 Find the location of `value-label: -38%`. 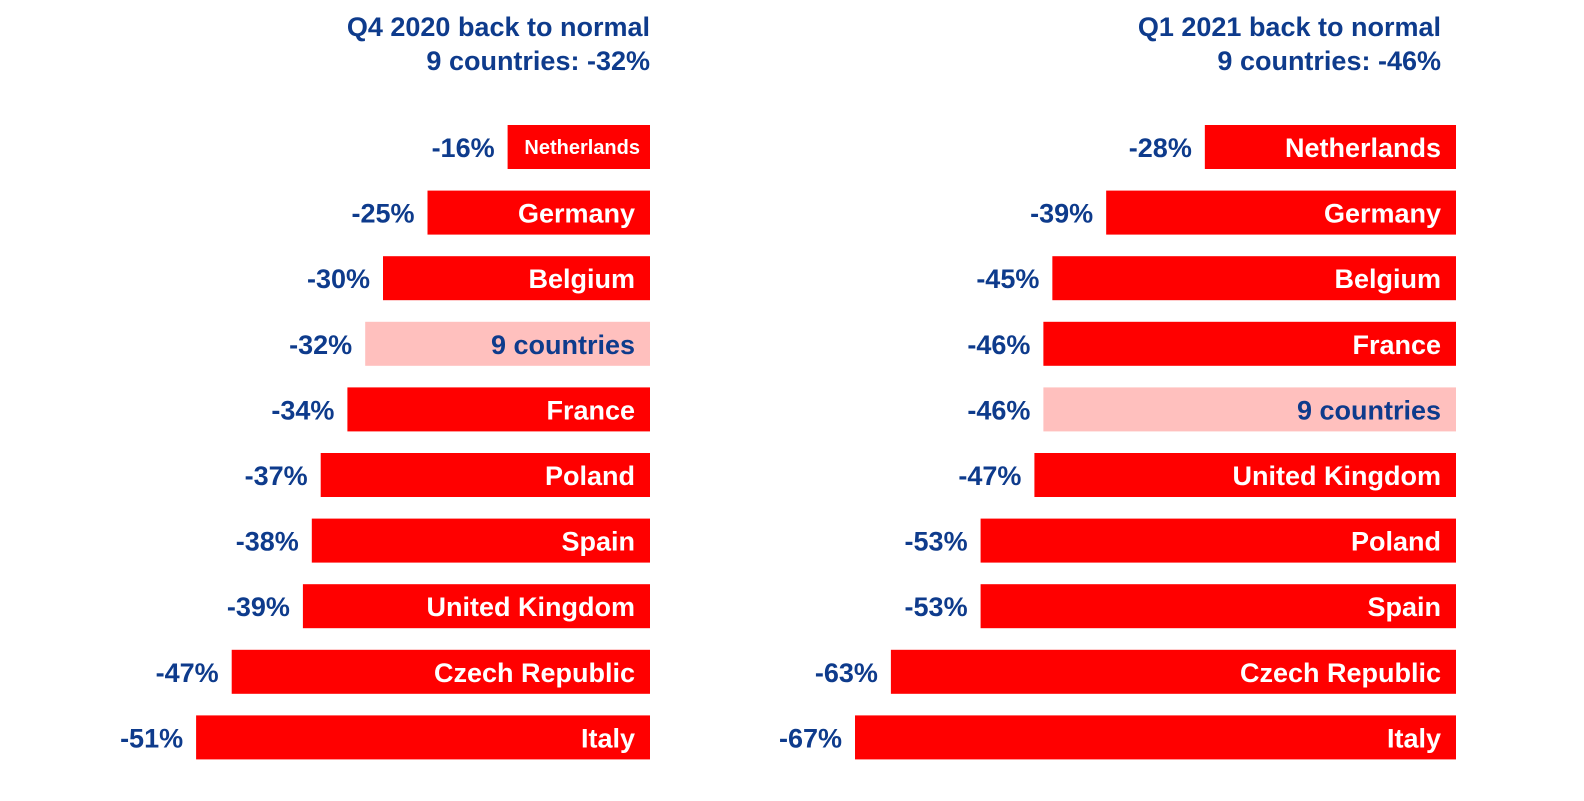

value-label: -38% is located at coordinates (267, 542).